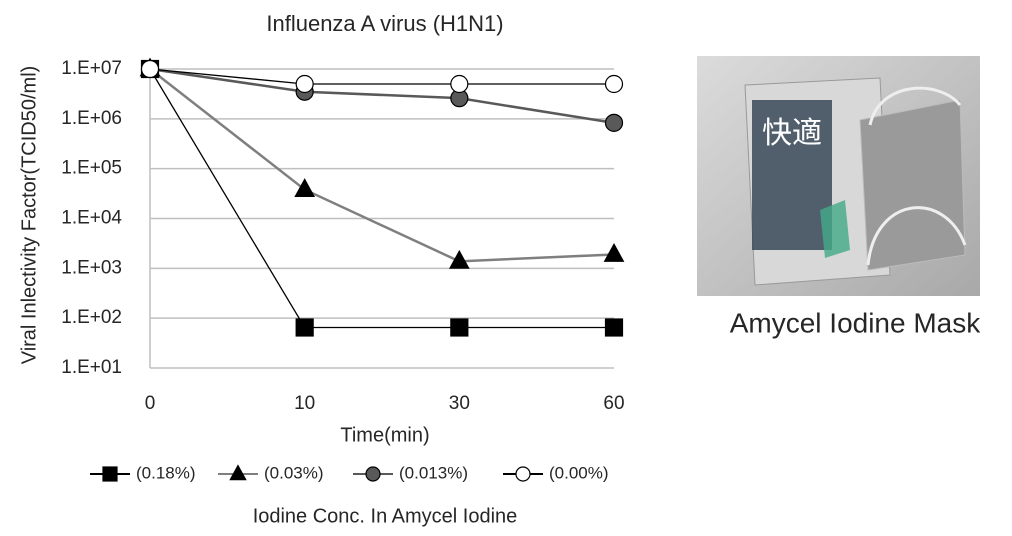  What do you see at coordinates (91, 168) in the screenshot?
I see `y-tick-label: 1.E+05` at bounding box center [91, 168].